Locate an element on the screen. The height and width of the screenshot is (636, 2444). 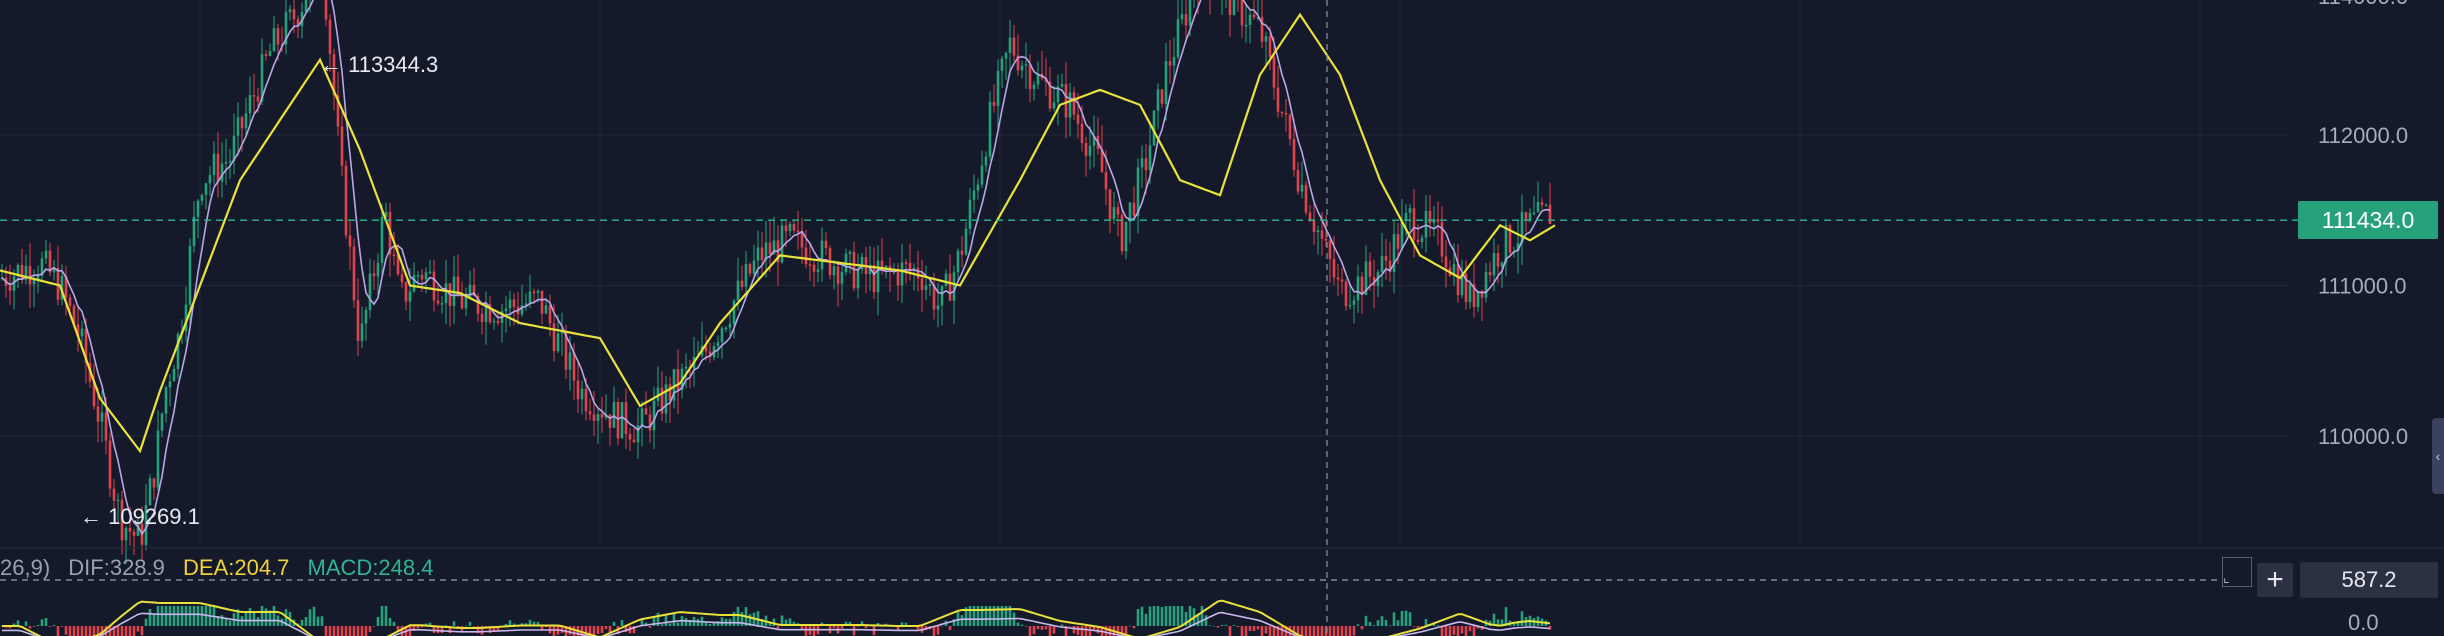
macd-level-tag: 587.2 is located at coordinates (2369, 580).